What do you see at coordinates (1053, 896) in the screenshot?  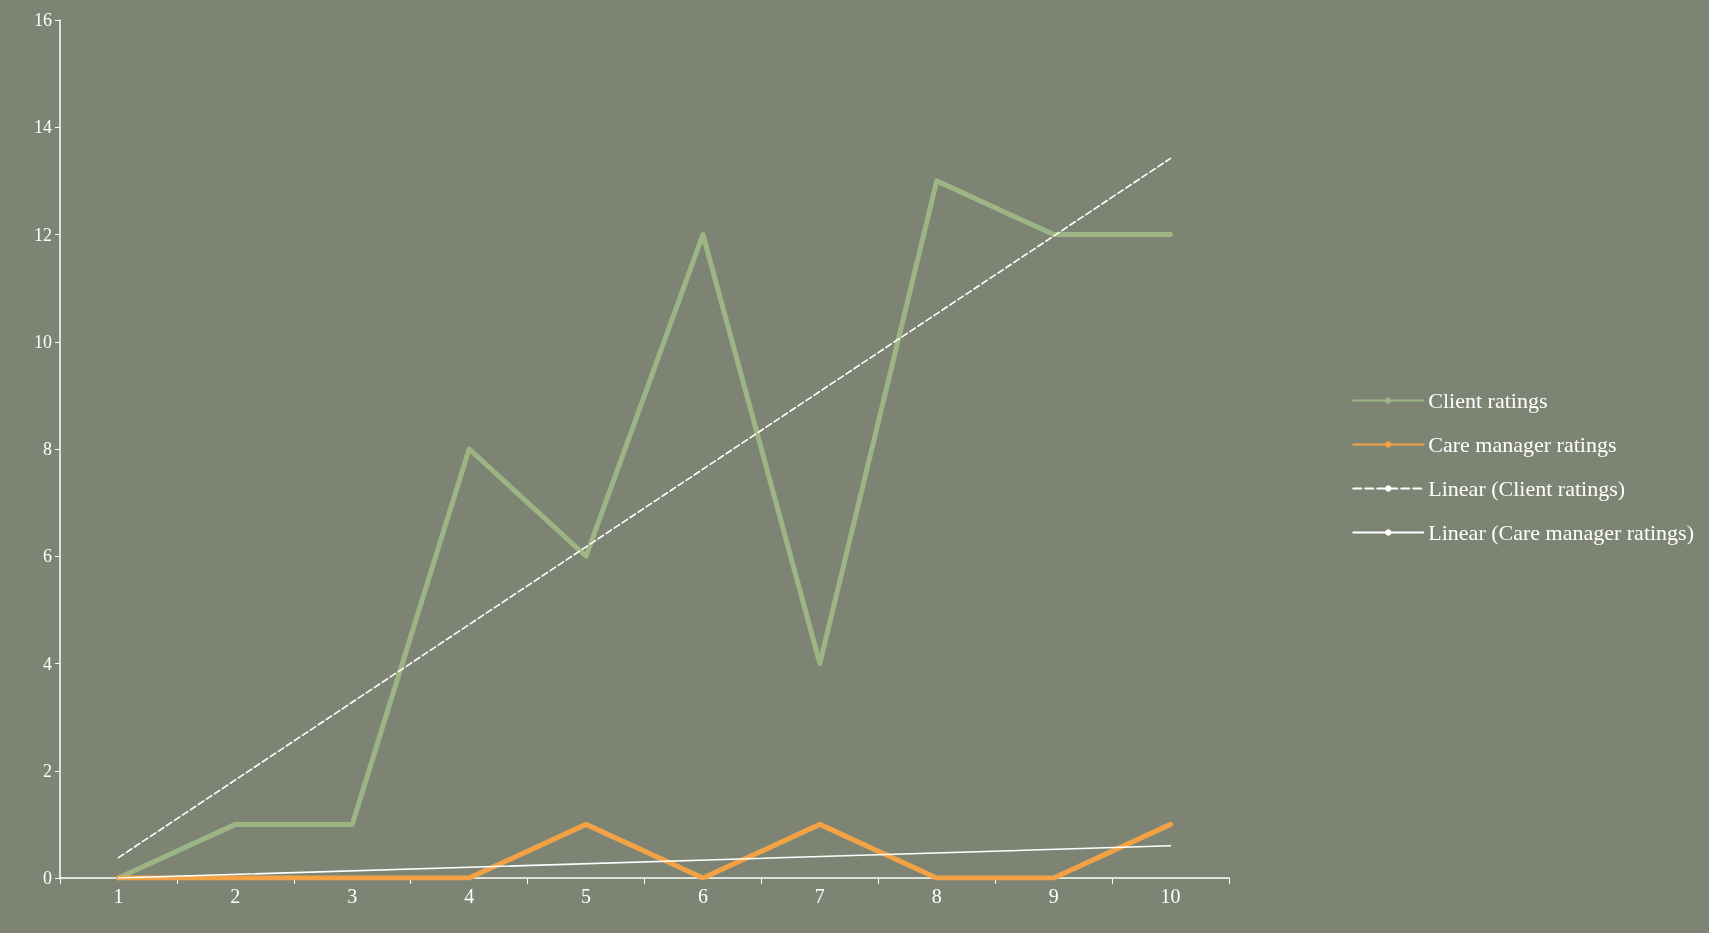 I see `x-tick-label: 9` at bounding box center [1053, 896].